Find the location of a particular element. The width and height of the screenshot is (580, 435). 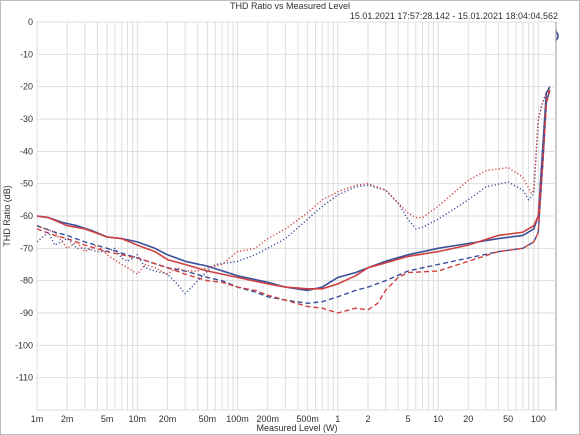

y-tick-label: -100 is located at coordinates (24, 345).